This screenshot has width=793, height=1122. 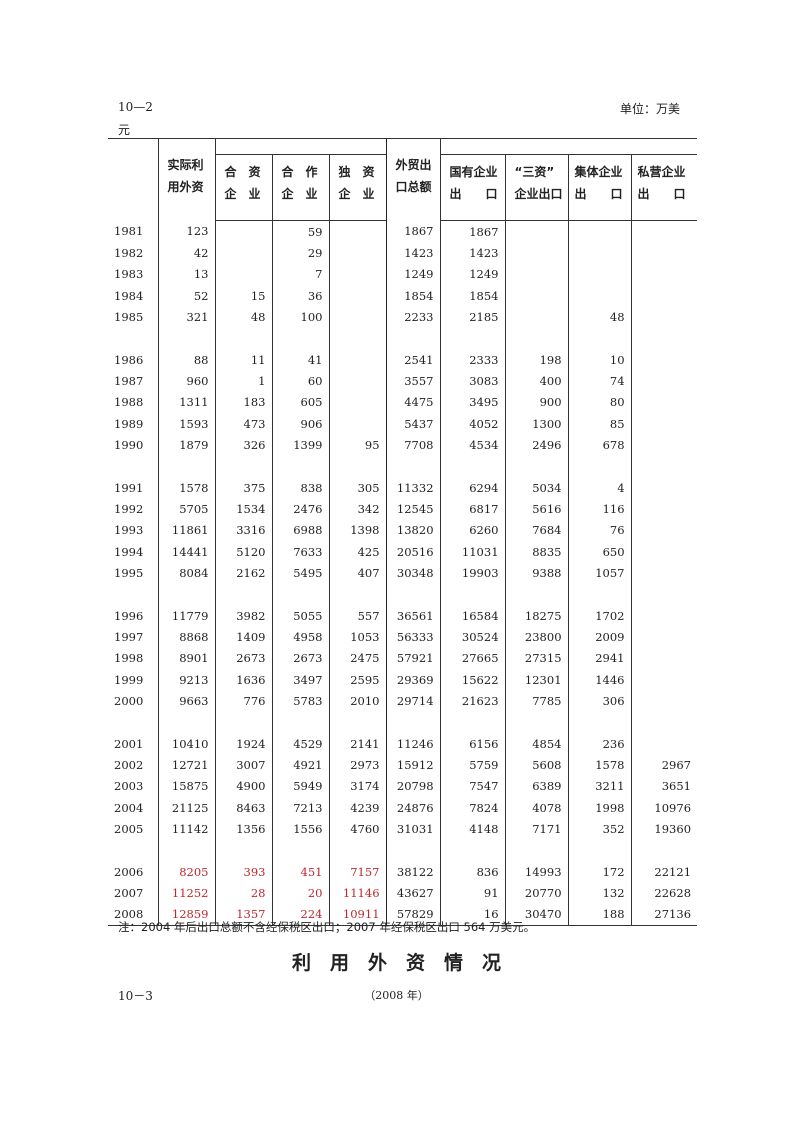 What do you see at coordinates (599, 487) in the screenshot?
I see `cell-collective: 4` at bounding box center [599, 487].